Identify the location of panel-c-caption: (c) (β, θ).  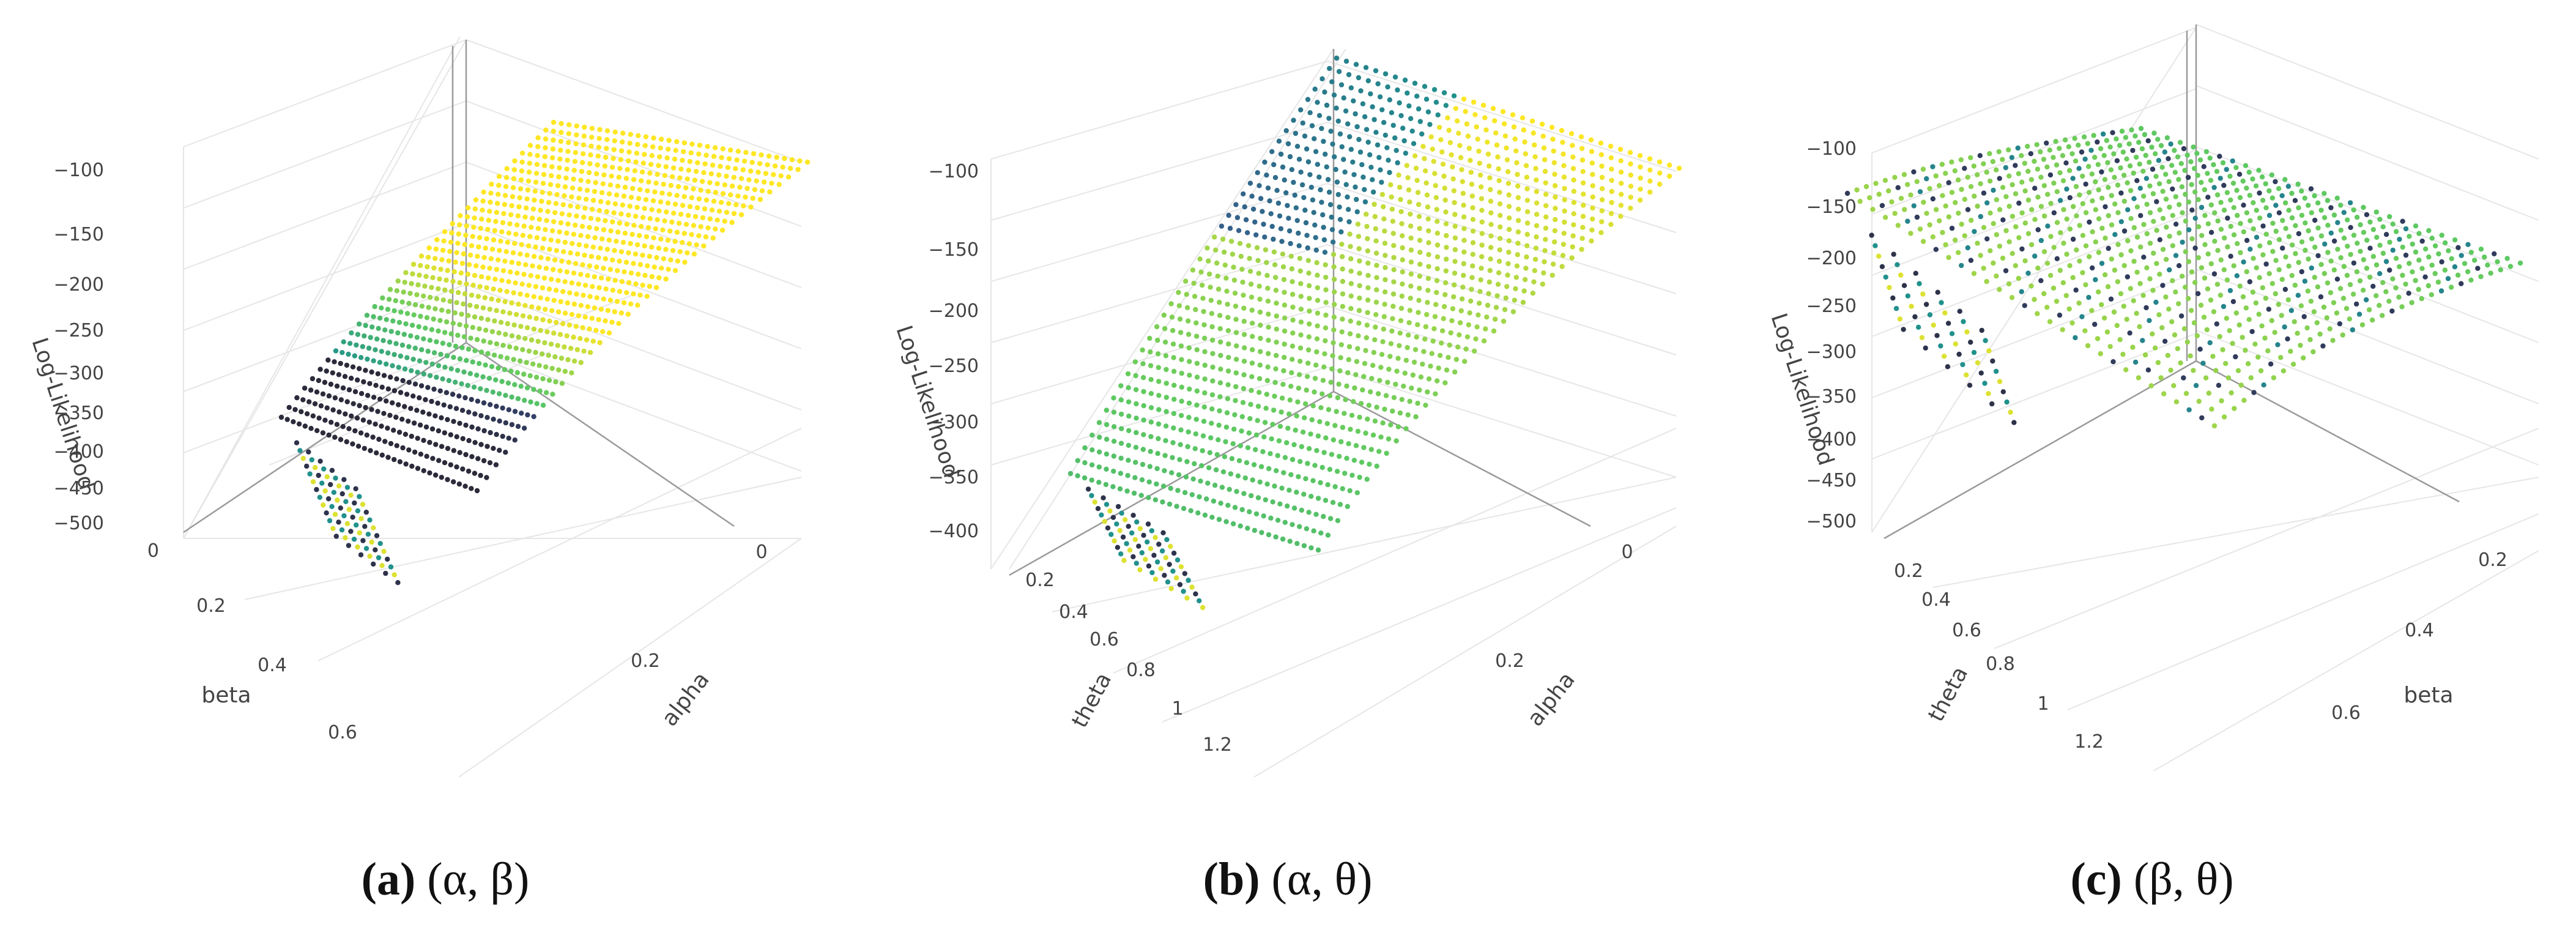
(2151, 879).